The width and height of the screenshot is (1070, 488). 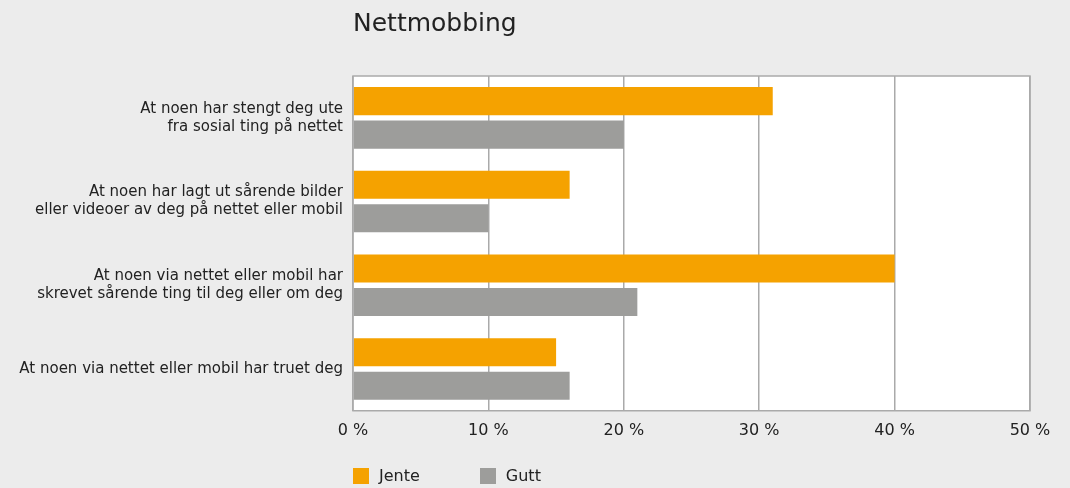 I want to click on y-tick-label: At noen via nettet eller mobil har truet deg, so click(x=181, y=367).